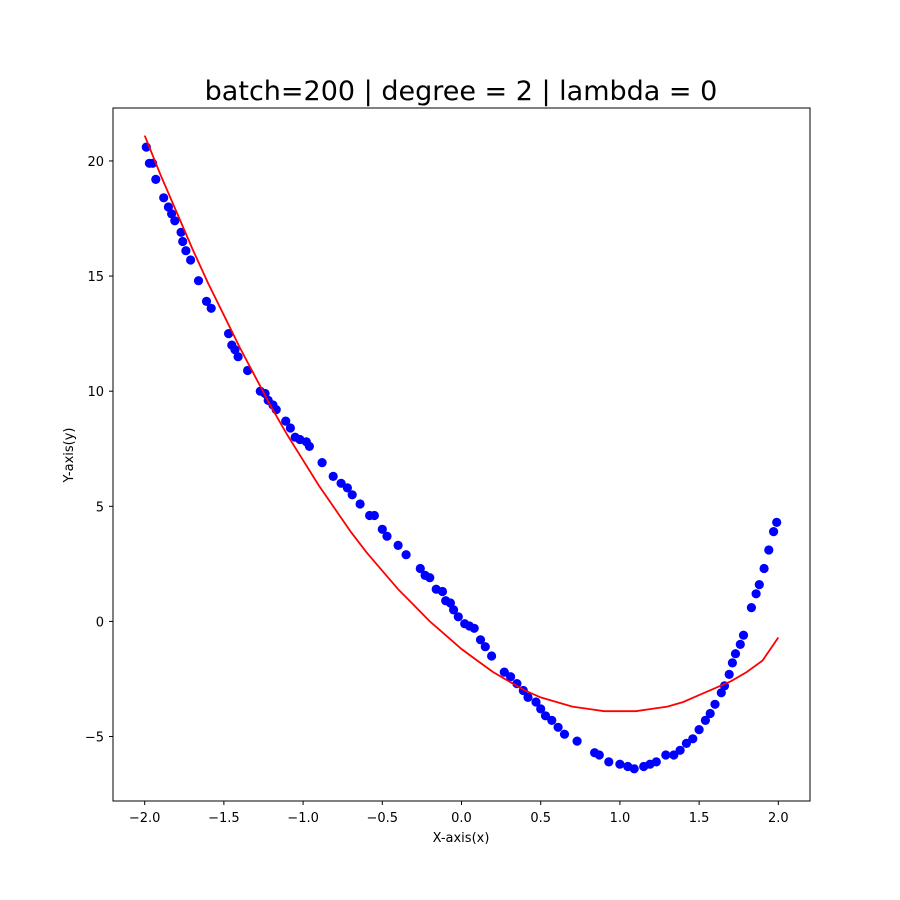 The height and width of the screenshot is (900, 900). Describe the element at coordinates (100, 622) in the screenshot. I see `y-tick-label: 0` at that location.